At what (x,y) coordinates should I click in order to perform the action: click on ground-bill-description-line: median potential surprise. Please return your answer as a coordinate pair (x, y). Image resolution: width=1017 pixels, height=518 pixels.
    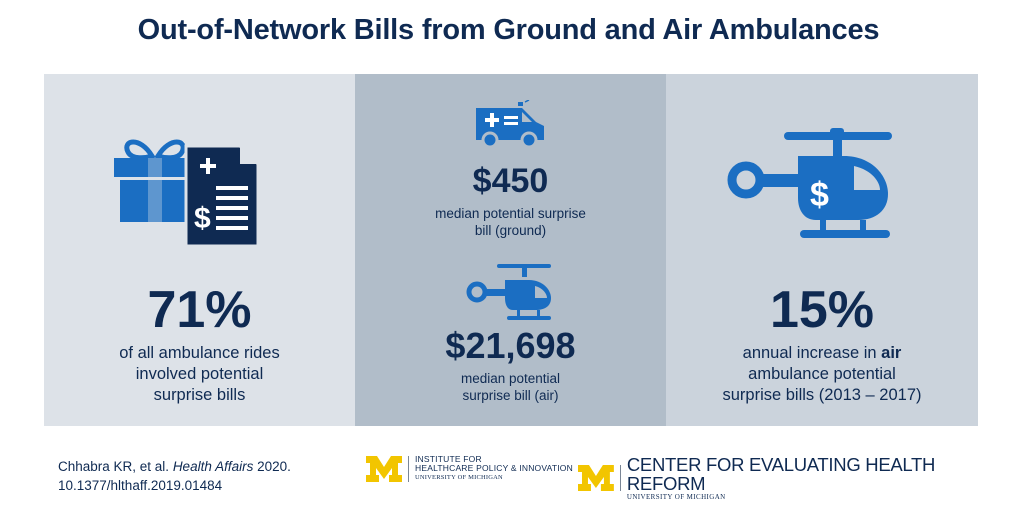
    Looking at the image, I should click on (510, 213).